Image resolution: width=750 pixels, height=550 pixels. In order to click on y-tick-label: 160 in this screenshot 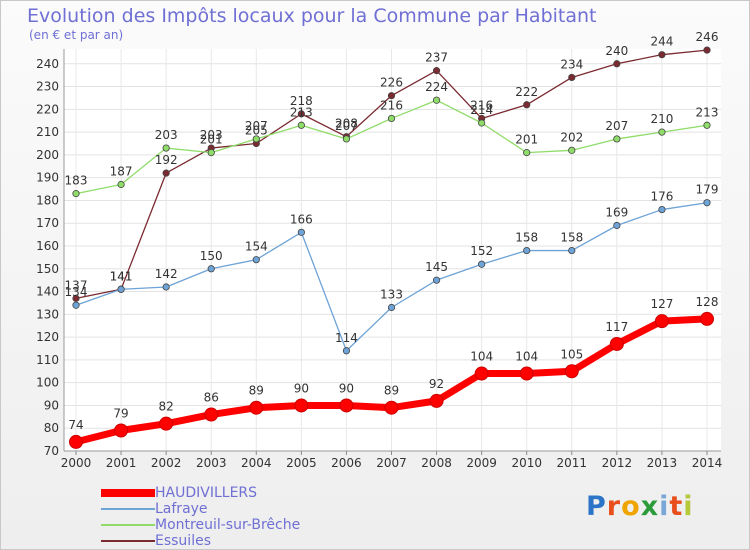, I will do `click(47, 246)`.